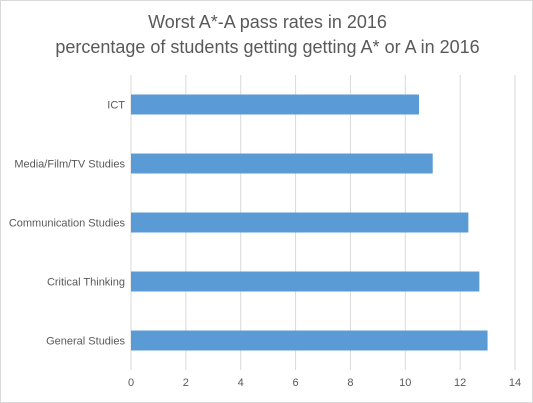  What do you see at coordinates (460, 383) in the screenshot?
I see `x-tick-label: 12` at bounding box center [460, 383].